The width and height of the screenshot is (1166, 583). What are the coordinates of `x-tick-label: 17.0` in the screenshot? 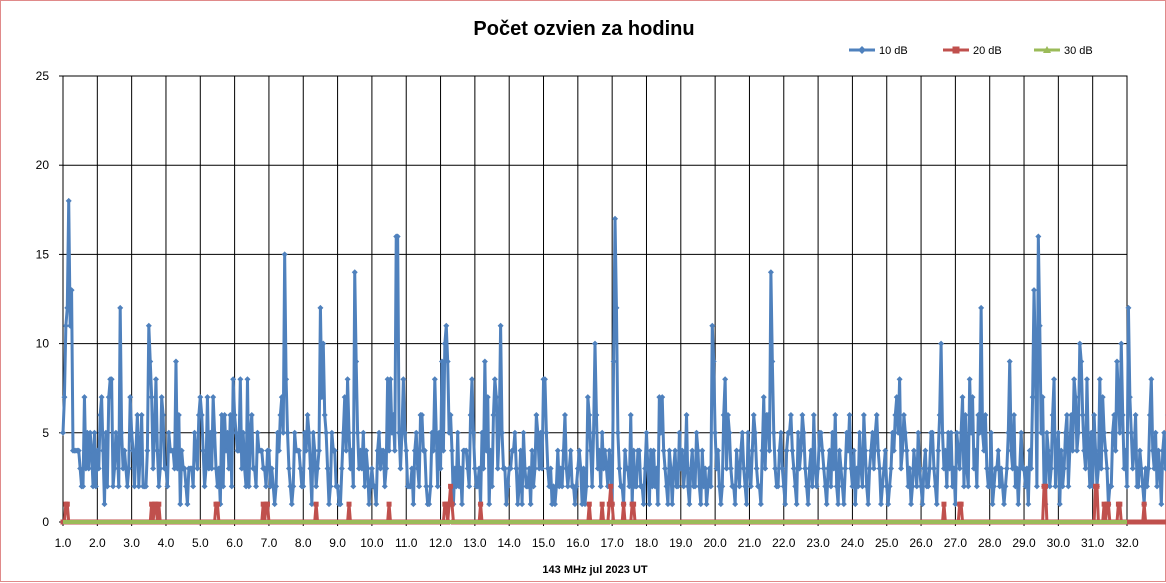 It's located at (612, 543).